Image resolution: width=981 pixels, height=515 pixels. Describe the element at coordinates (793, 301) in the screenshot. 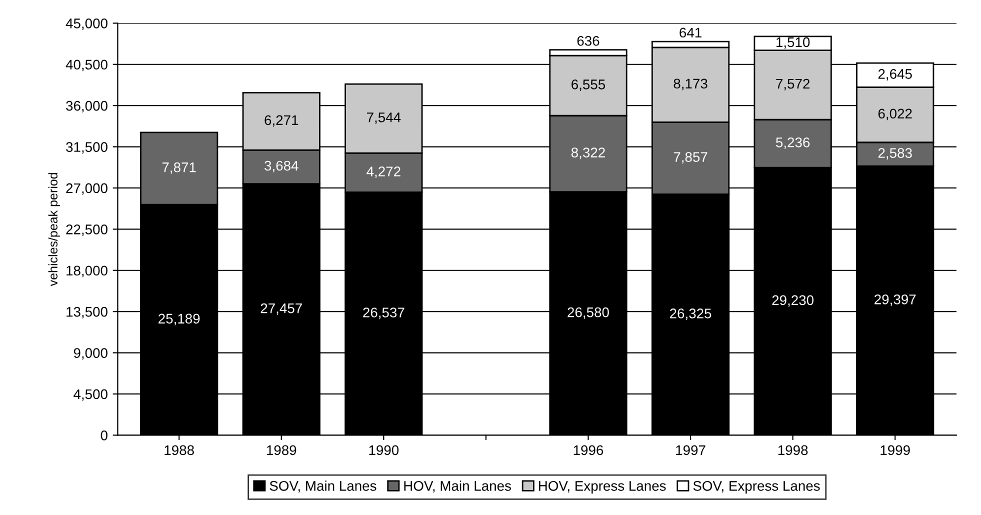

I see `data-label: 29,230` at that location.